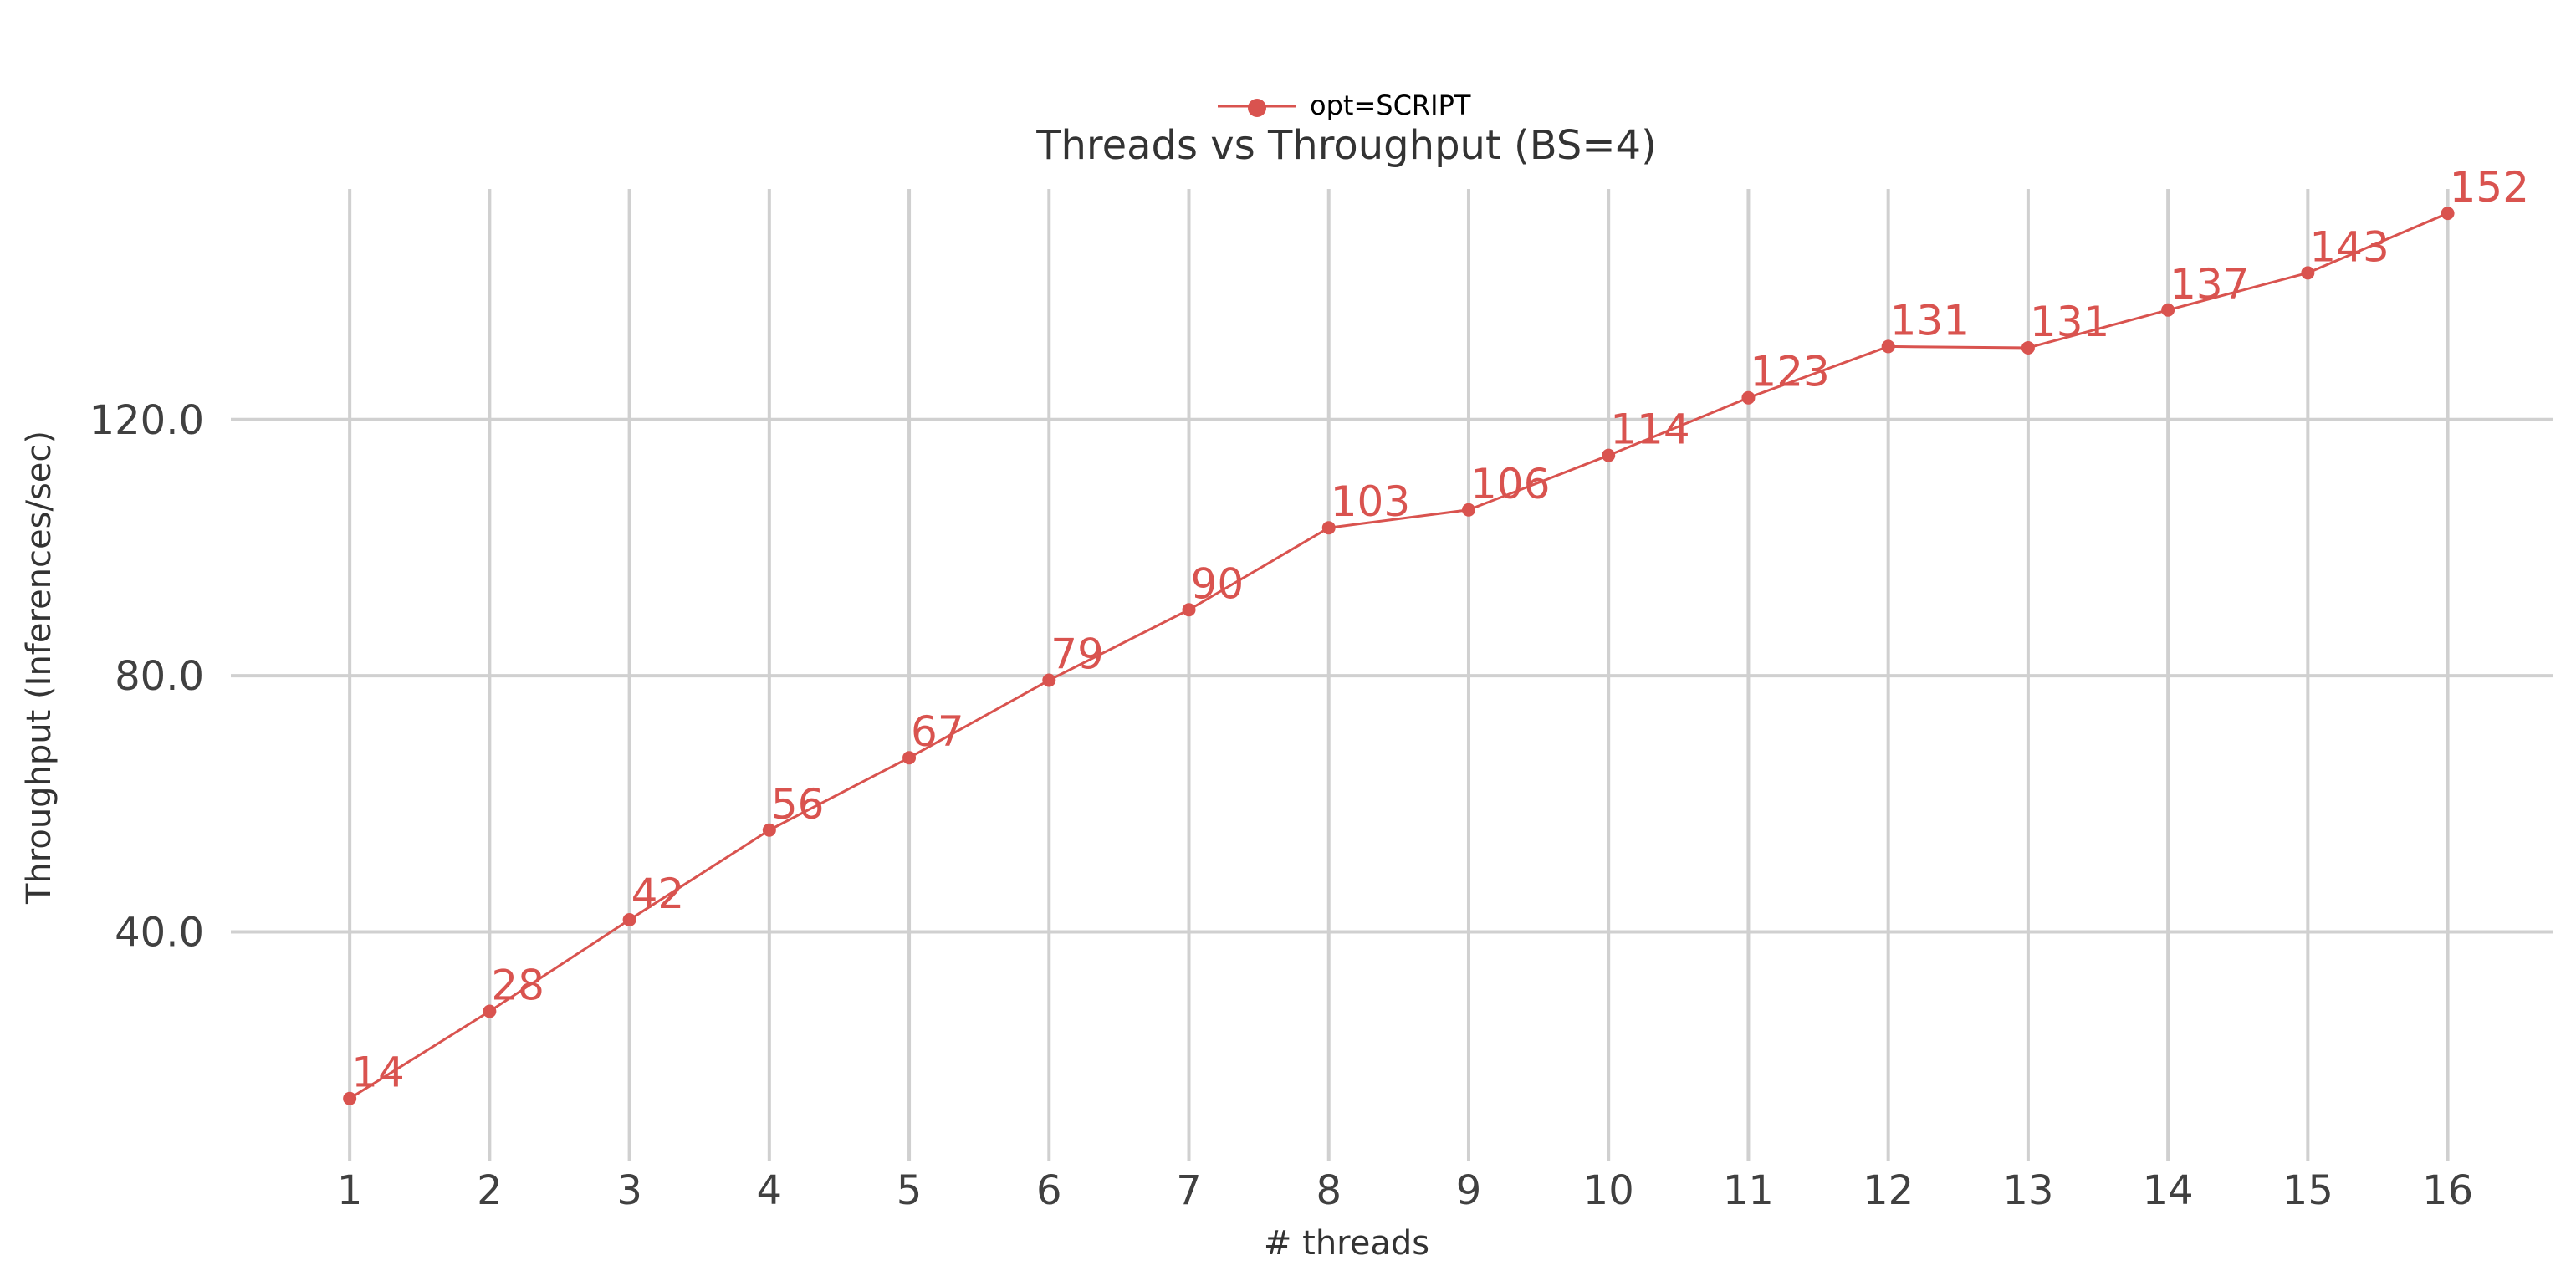 This screenshot has width=2576, height=1286. What do you see at coordinates (1789, 372) in the screenshot?
I see `data-label: 123` at bounding box center [1789, 372].